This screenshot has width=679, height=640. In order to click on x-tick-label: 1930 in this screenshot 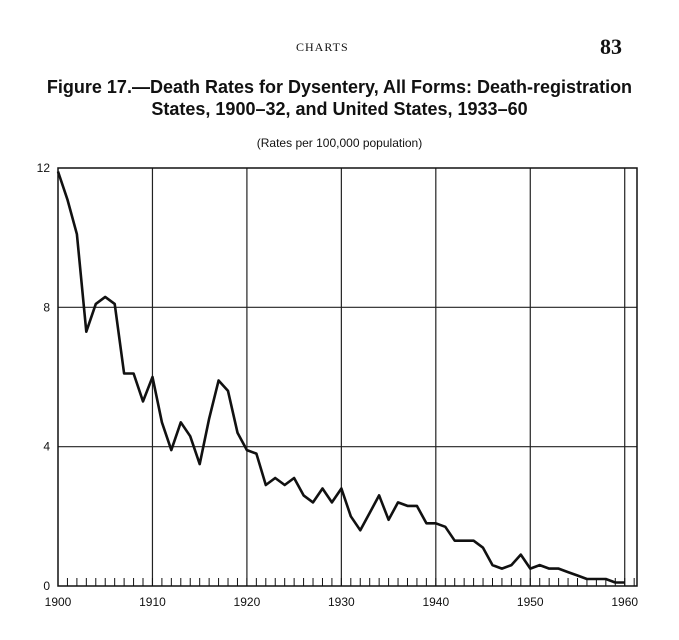, I will do `click(341, 602)`.